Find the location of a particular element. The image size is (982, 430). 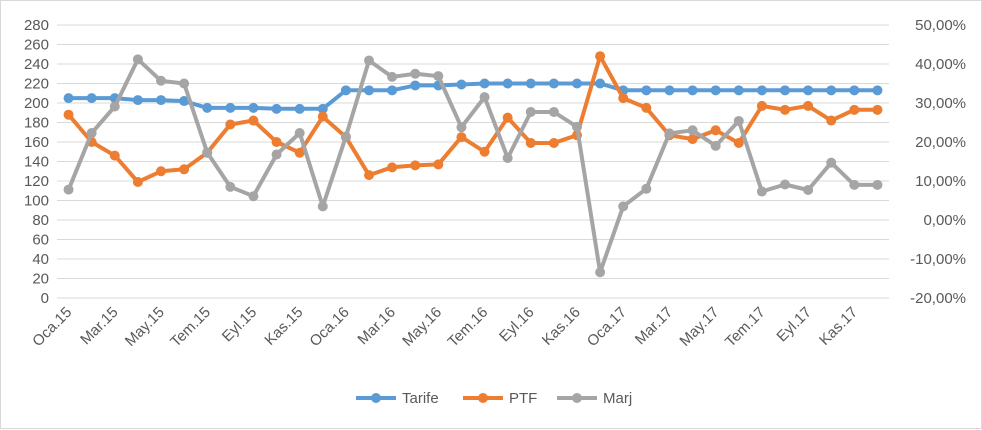

left-tick-label: 100 is located at coordinates (36, 201).